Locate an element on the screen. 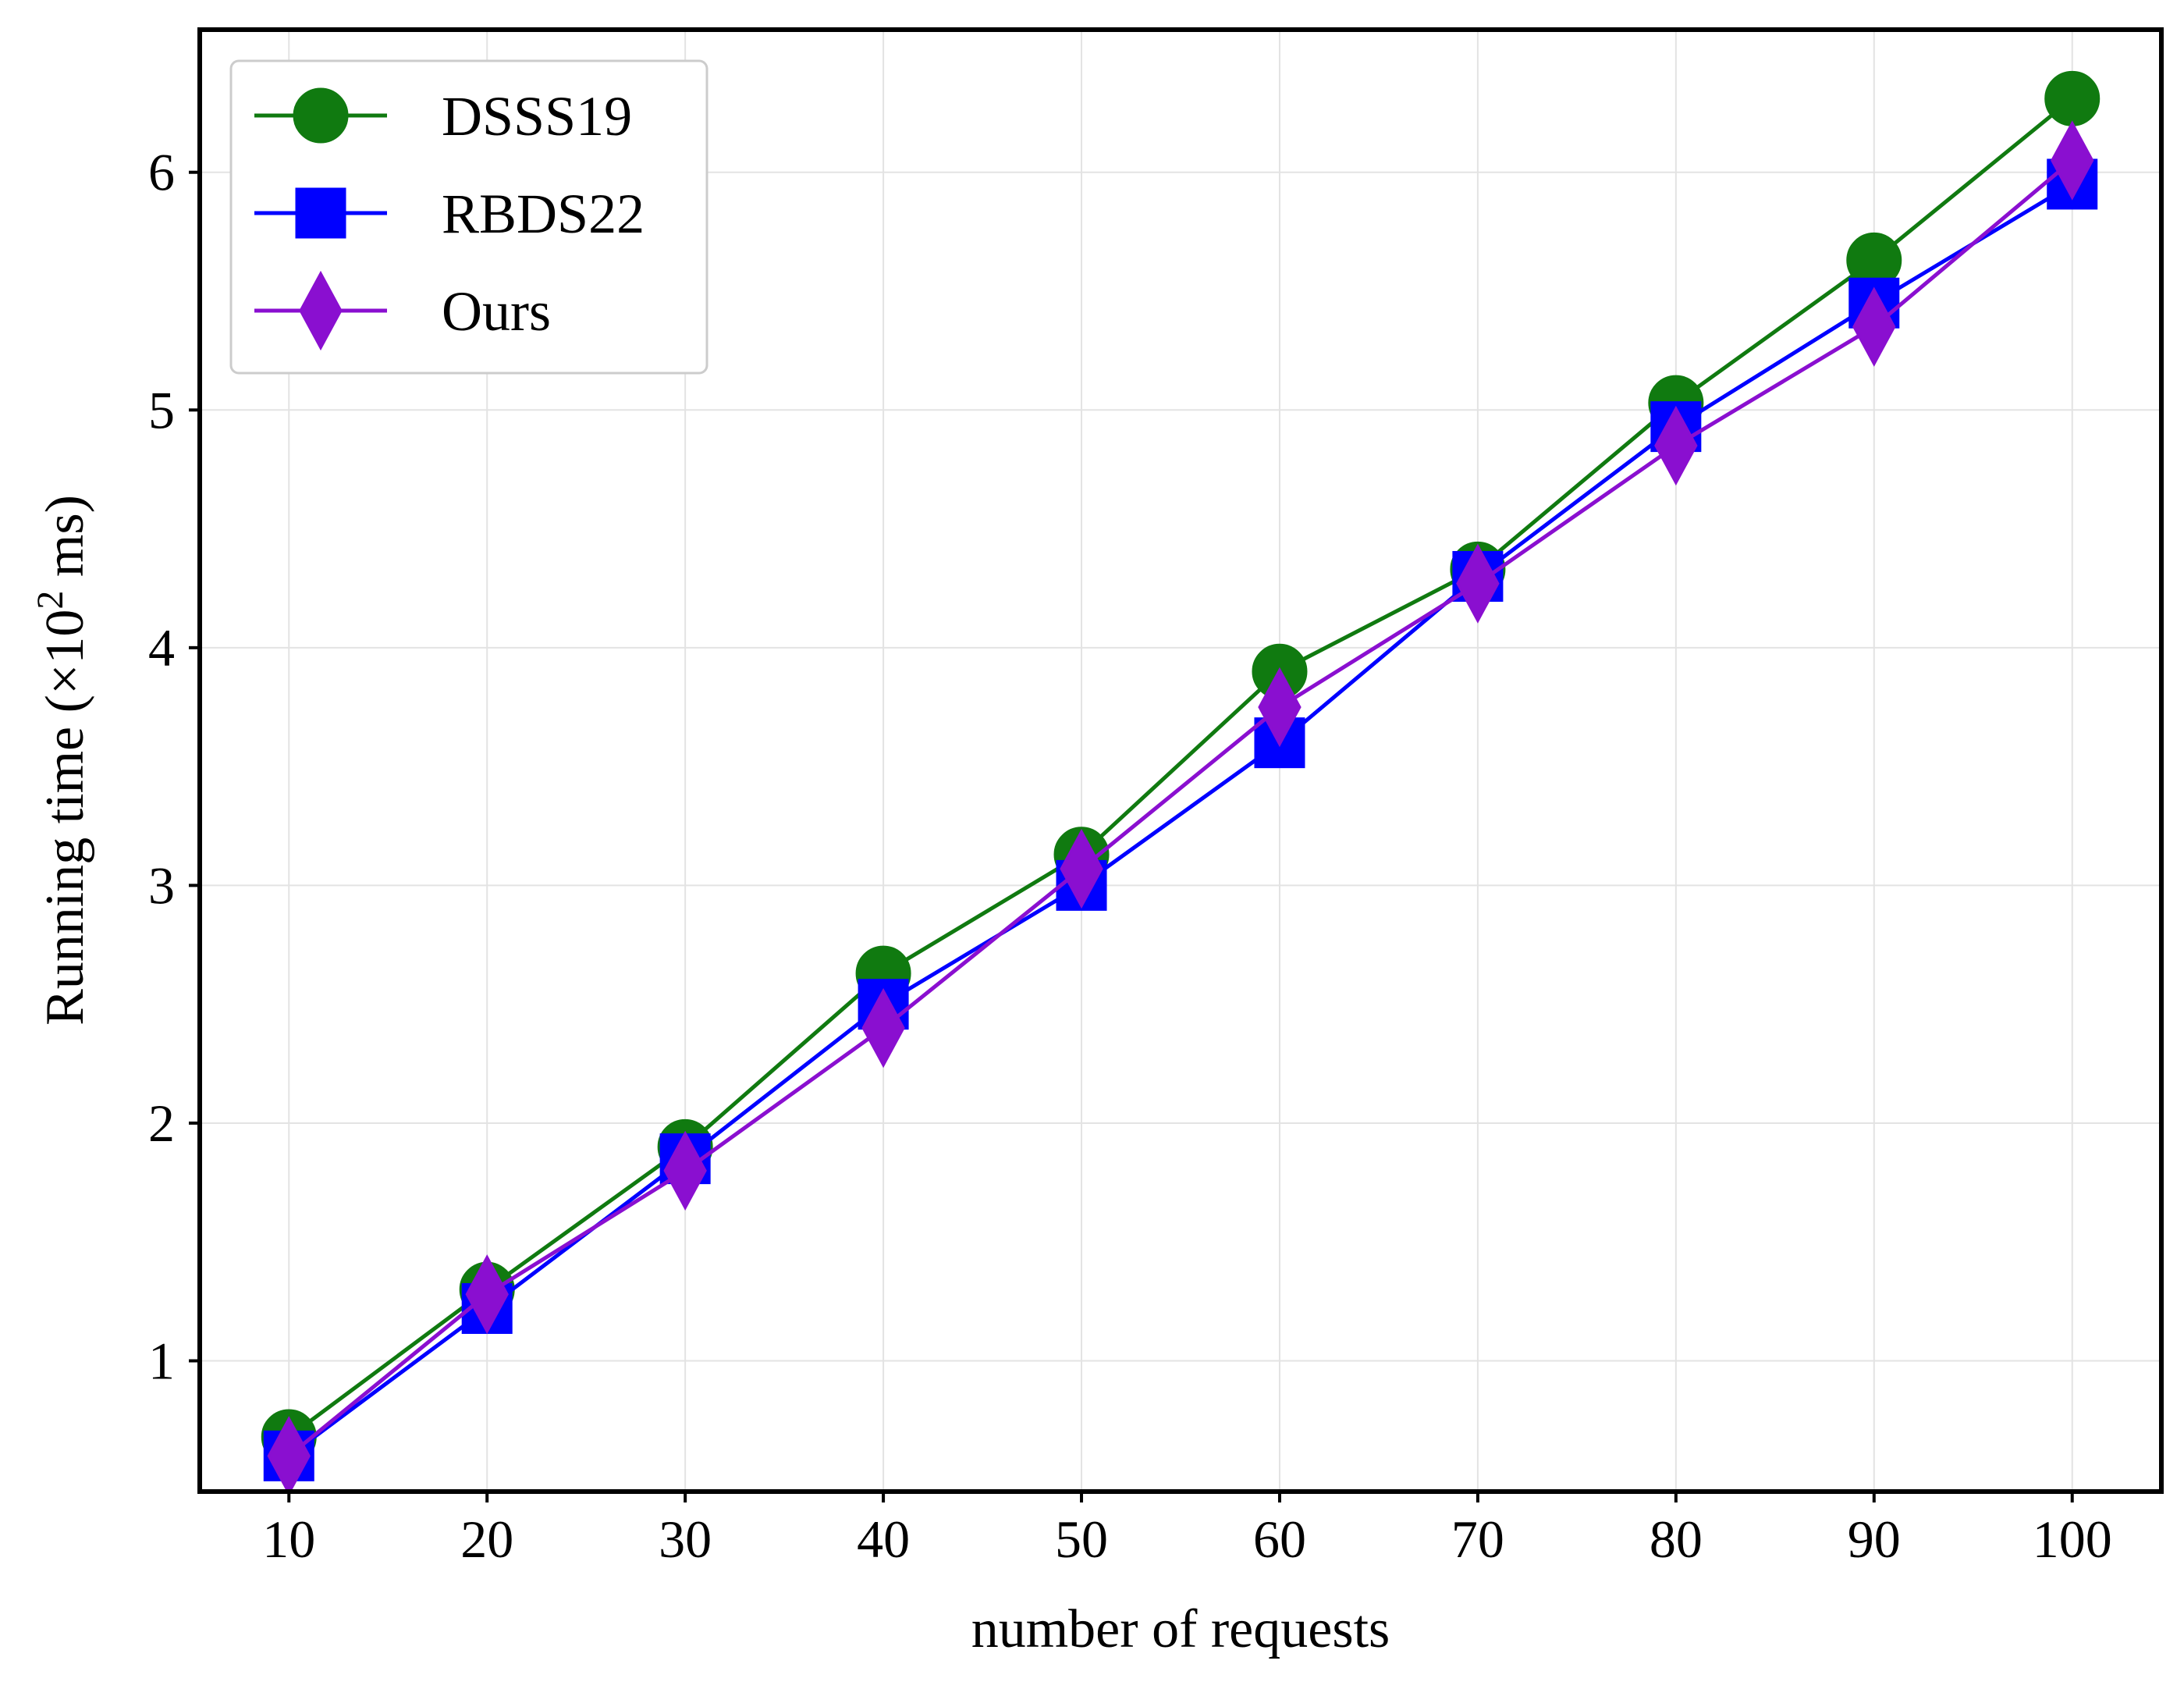 The image size is (2184, 1682). x-tick-label: 60 is located at coordinates (1280, 1539).